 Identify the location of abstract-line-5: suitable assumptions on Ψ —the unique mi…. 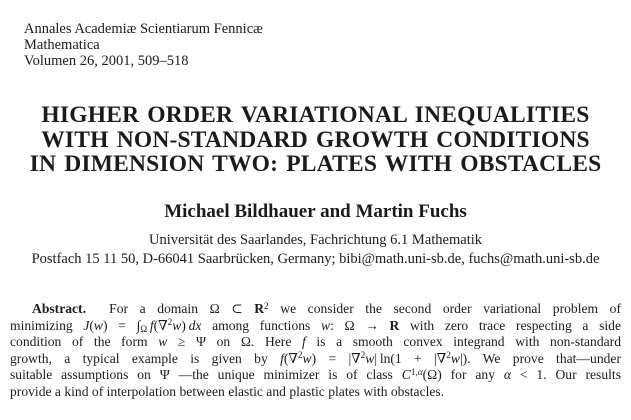
(315, 375).